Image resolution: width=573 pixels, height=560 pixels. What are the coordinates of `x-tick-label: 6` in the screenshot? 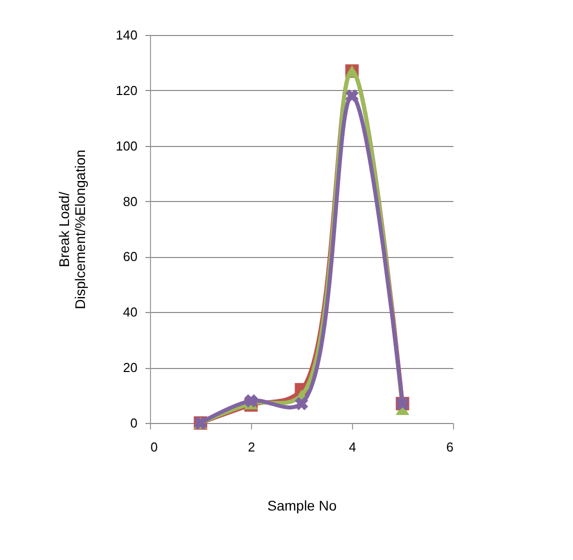 It's located at (450, 447).